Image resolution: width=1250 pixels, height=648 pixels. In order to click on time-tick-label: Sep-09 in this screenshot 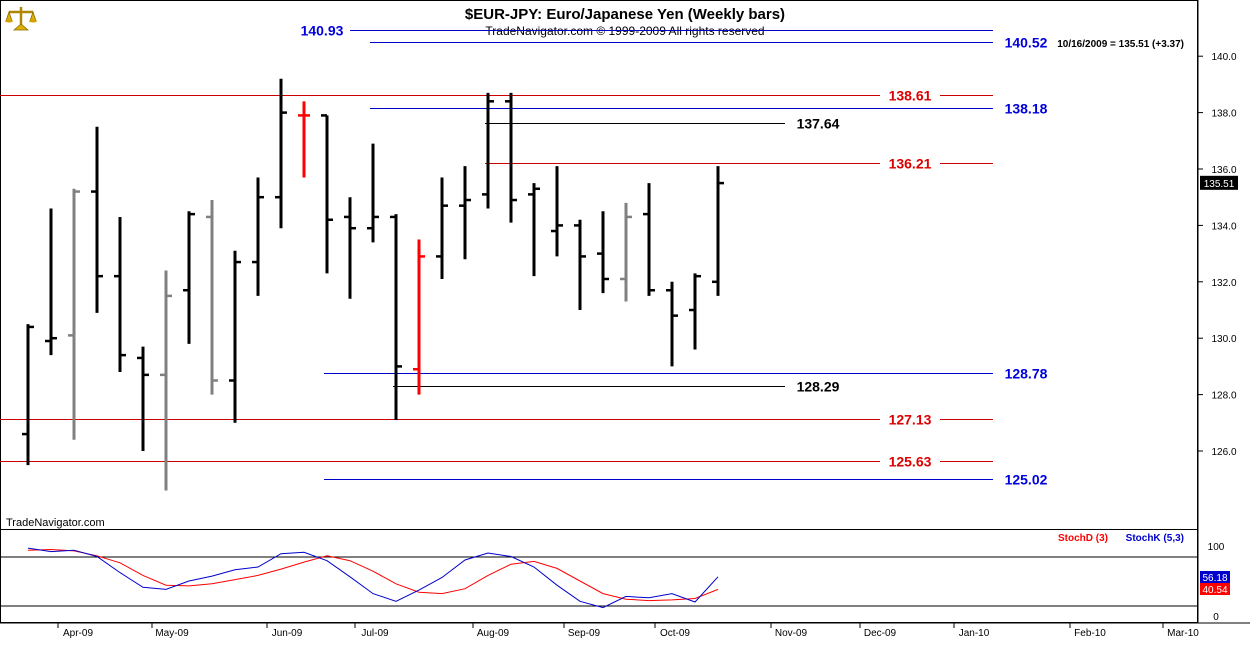, I will do `click(584, 633)`.